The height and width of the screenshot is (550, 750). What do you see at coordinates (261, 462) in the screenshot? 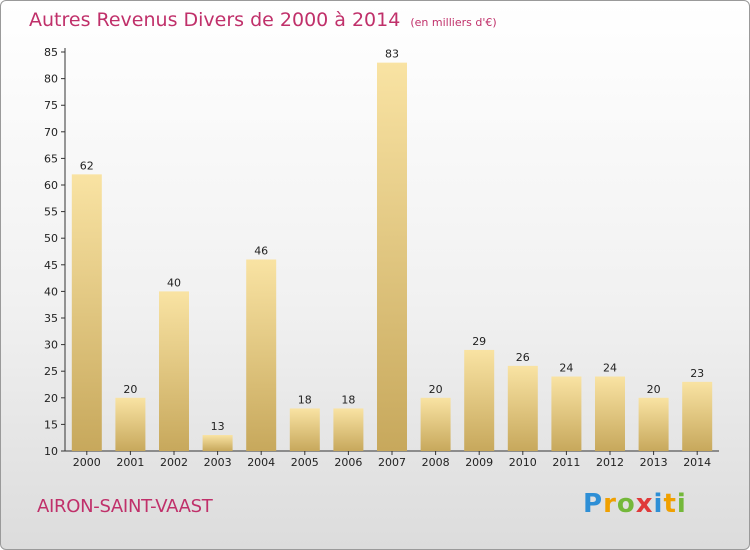
I see `x-tick-label: 2004` at bounding box center [261, 462].